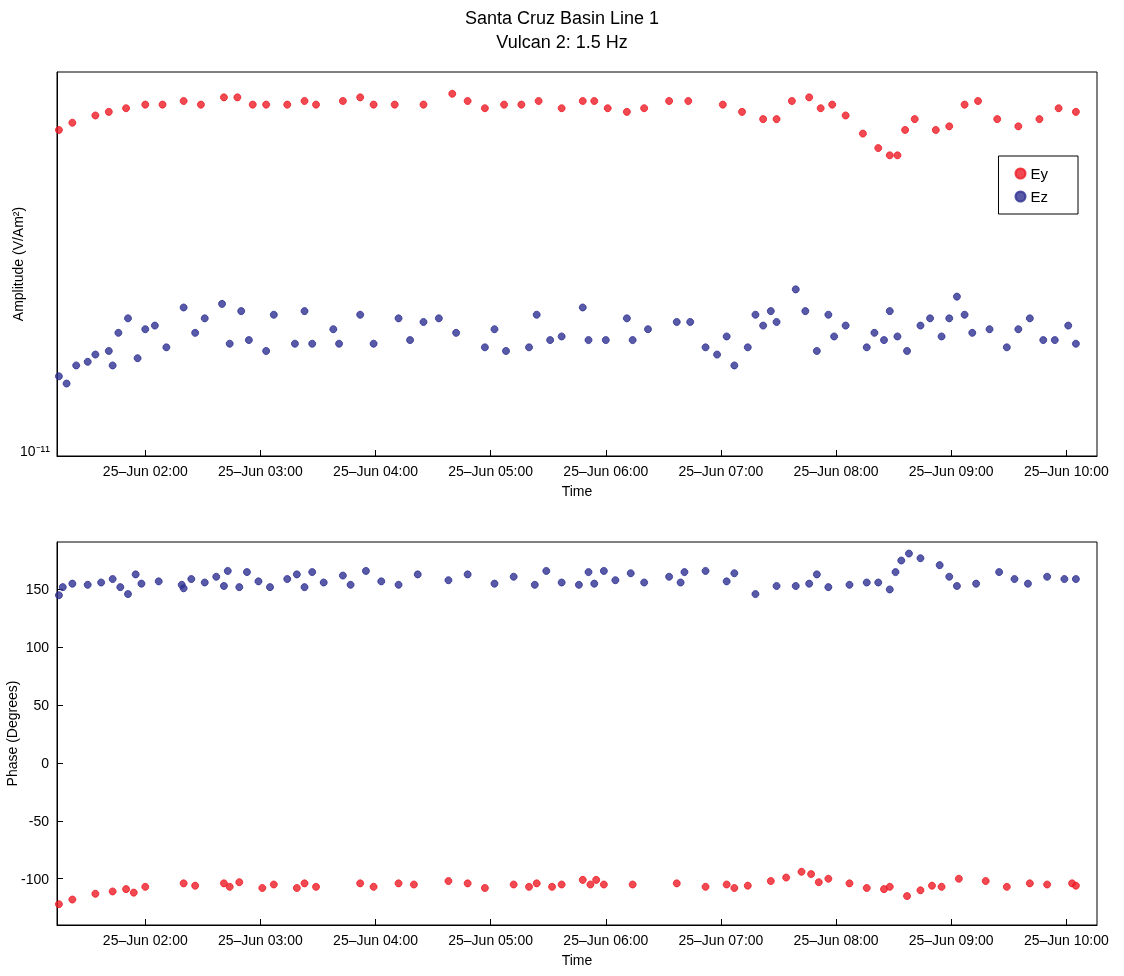  Describe the element at coordinates (562, 18) in the screenshot. I see `chart-title: Santa Cruz Basin Line 1` at that location.